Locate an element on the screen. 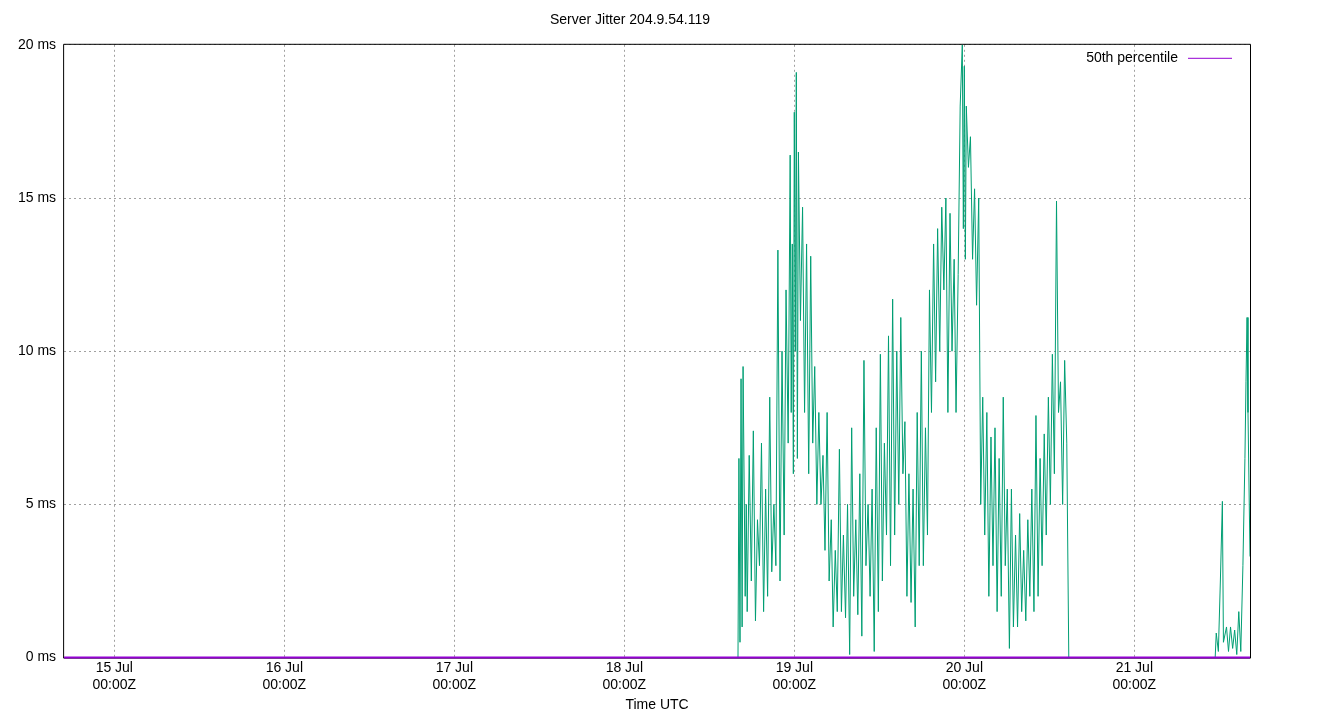 This screenshot has height=720, width=1340. x-tick-label: 15 Jul 00:00Z is located at coordinates (114, 675).